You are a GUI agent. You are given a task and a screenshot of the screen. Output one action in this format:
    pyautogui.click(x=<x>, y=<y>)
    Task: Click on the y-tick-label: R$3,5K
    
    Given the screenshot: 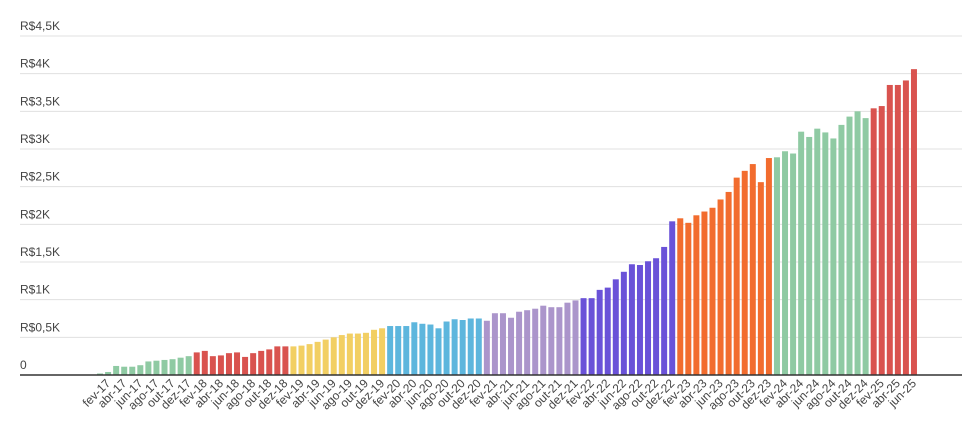 What is the action you would take?
    pyautogui.click(x=40, y=101)
    